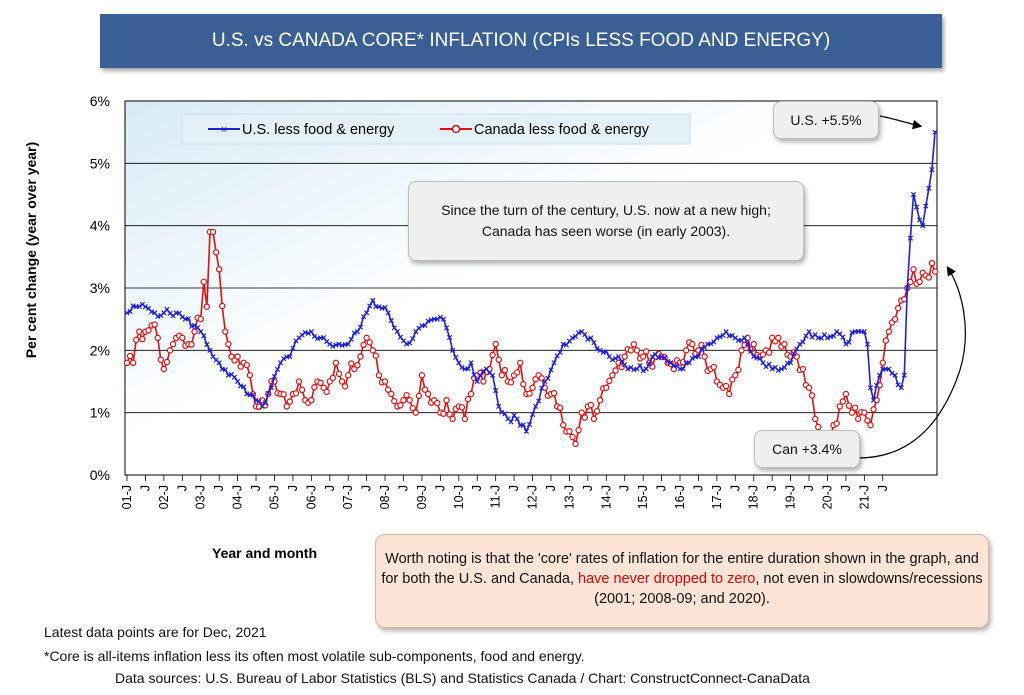 The height and width of the screenshot is (695, 1024). Describe the element at coordinates (274, 497) in the screenshot. I see `x-tick-label: 05-J` at that location.